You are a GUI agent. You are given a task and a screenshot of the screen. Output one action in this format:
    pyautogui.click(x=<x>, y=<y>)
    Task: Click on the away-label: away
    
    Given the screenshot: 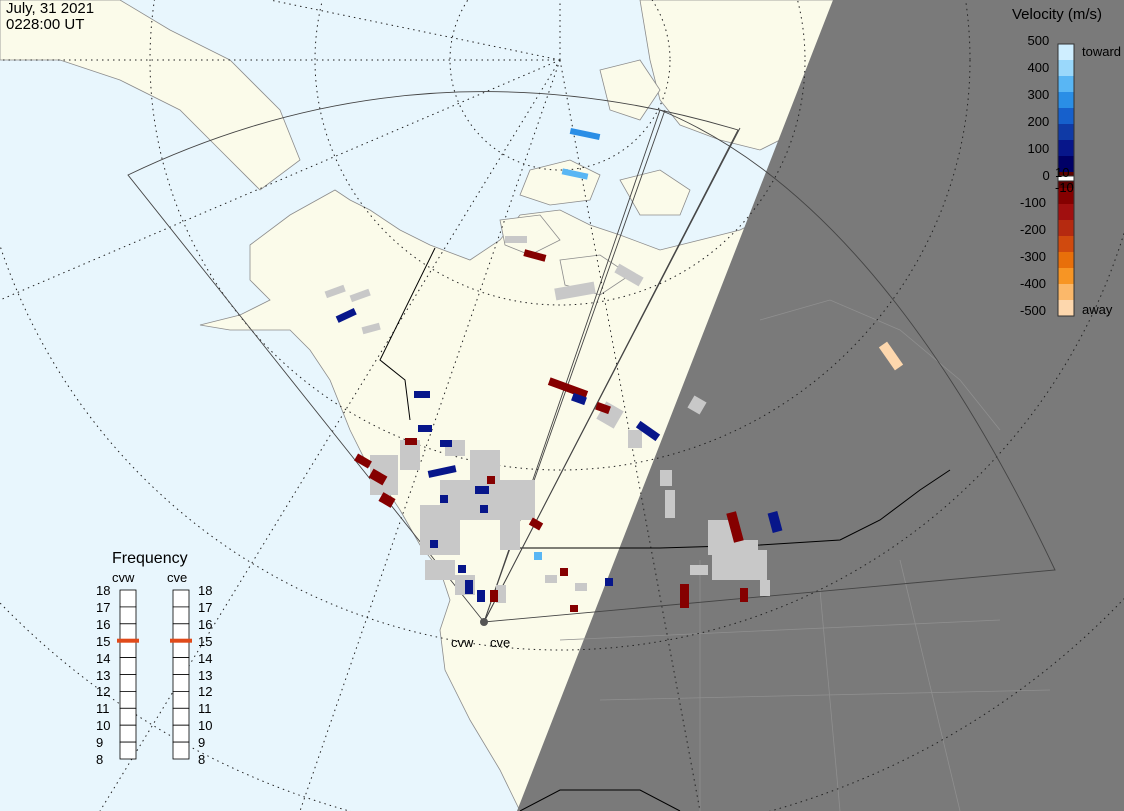 What is the action you would take?
    pyautogui.click(x=1097, y=309)
    